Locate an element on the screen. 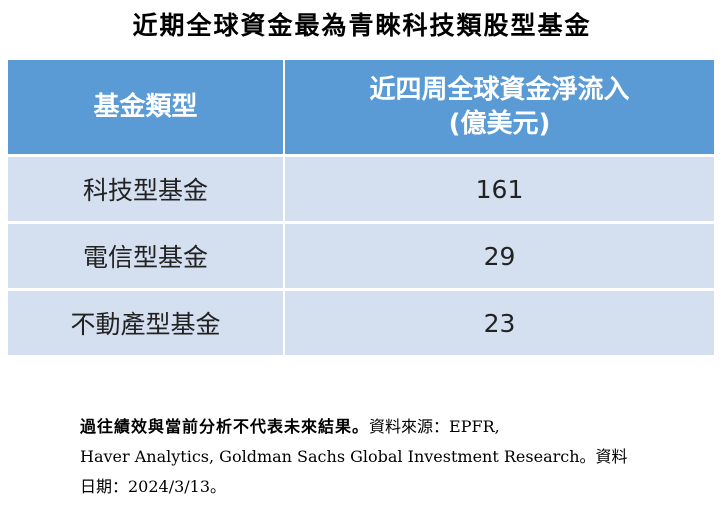 The height and width of the screenshot is (506, 724). row-category: 電信型基金 is located at coordinates (146, 255).